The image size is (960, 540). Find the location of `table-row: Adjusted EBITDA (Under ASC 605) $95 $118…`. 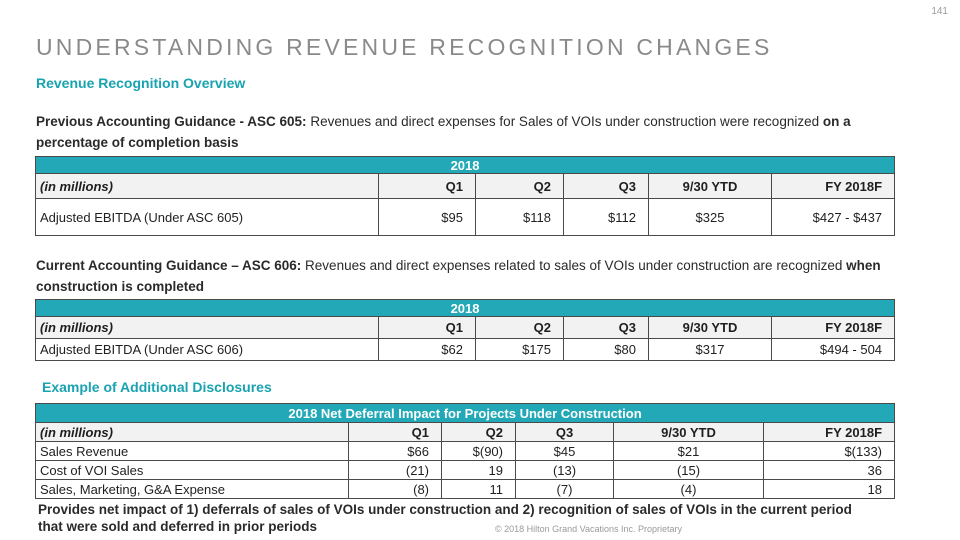

table-row: Adjusted EBITDA (Under ASC 605) $95 $118… is located at coordinates (465, 217).